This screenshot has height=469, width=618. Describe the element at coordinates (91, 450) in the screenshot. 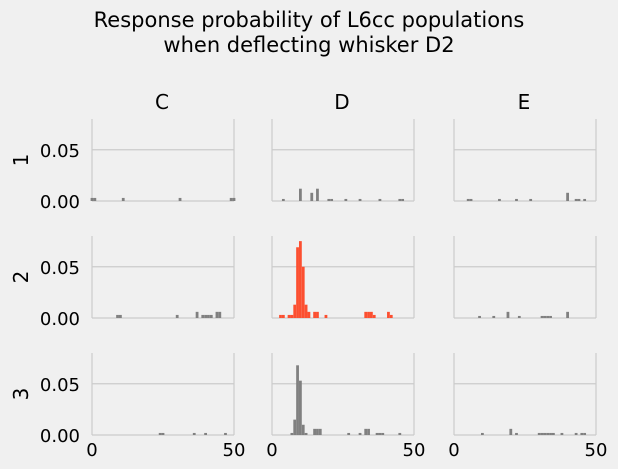

I see `panel-3-C-xtick-label: 0` at that location.